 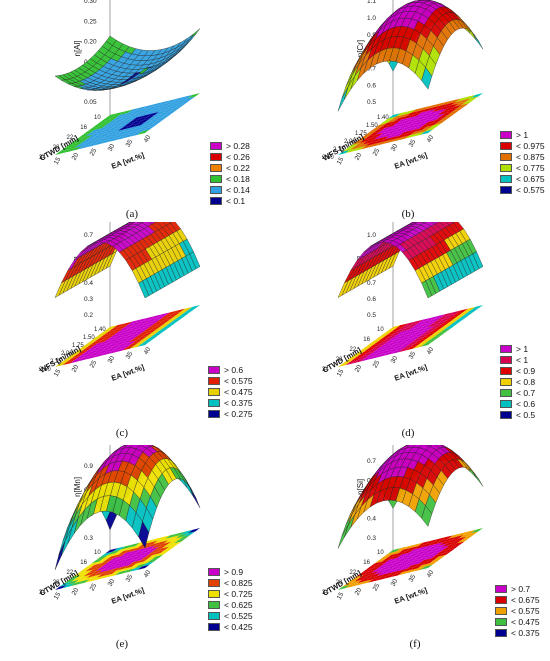 I want to click on legend-item: > 0.9, so click(x=242, y=572).